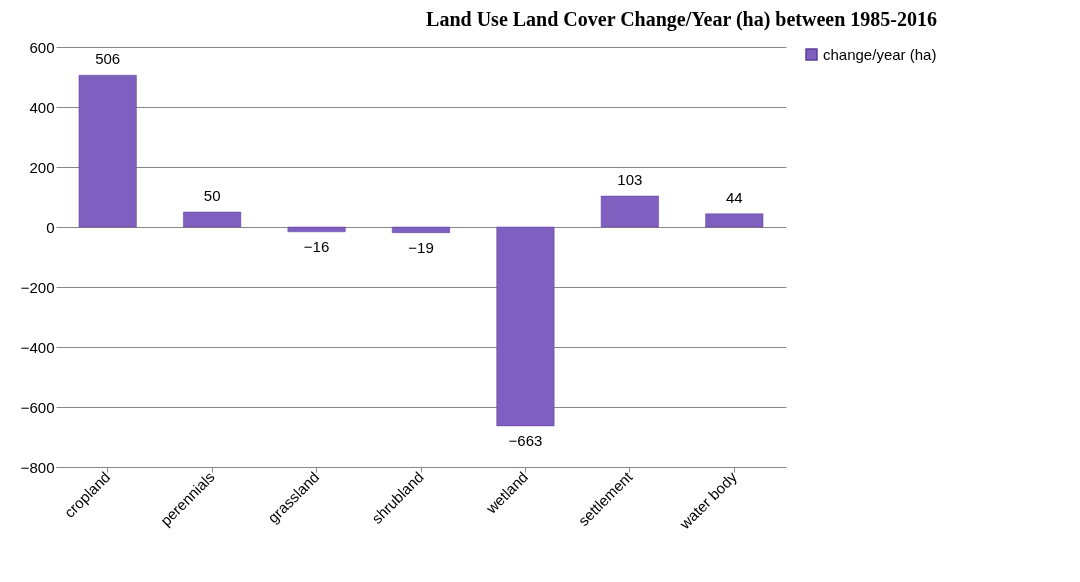 The height and width of the screenshot is (582, 1080). I want to click on y-tick-label: −200, so click(37, 287).